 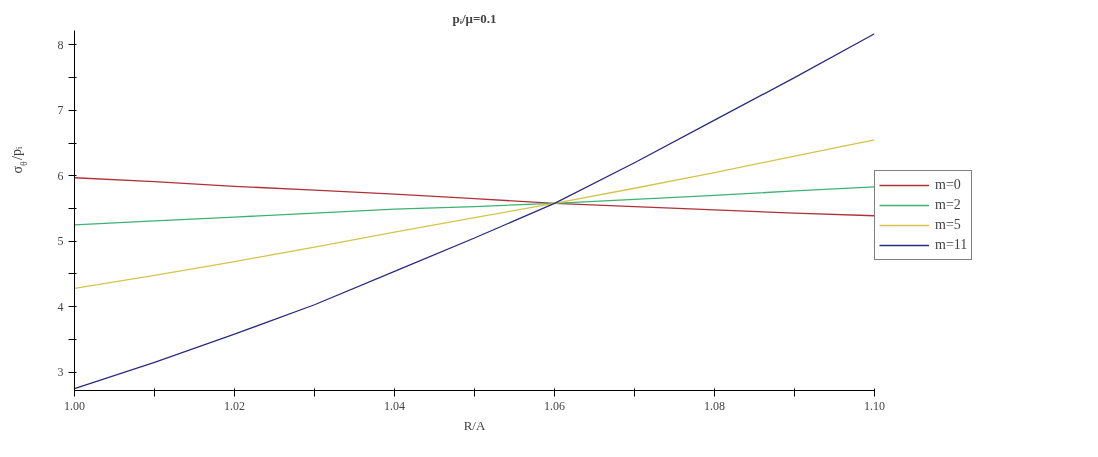 I want to click on y-tick-label: 6, so click(x=60, y=175).